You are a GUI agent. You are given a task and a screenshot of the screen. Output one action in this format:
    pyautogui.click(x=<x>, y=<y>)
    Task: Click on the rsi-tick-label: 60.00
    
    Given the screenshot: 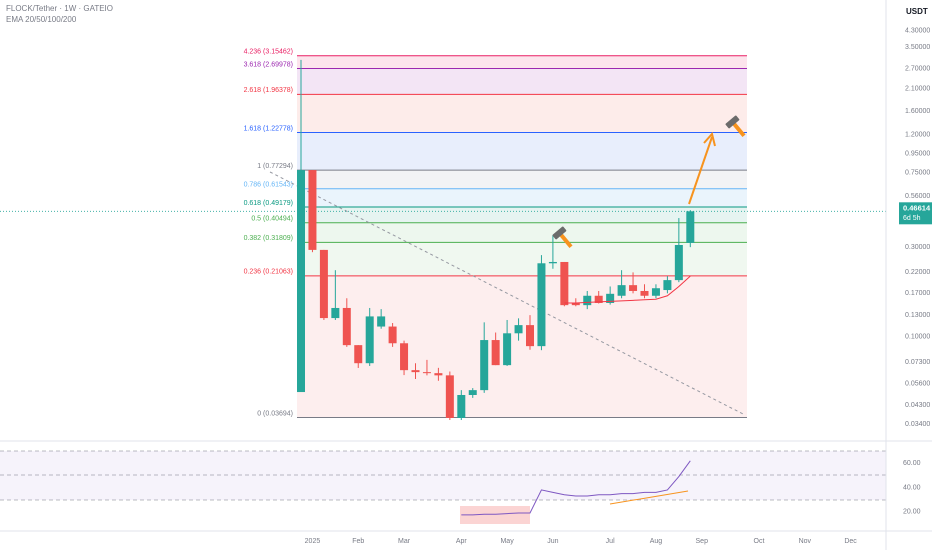 What is the action you would take?
    pyautogui.click(x=912, y=463)
    